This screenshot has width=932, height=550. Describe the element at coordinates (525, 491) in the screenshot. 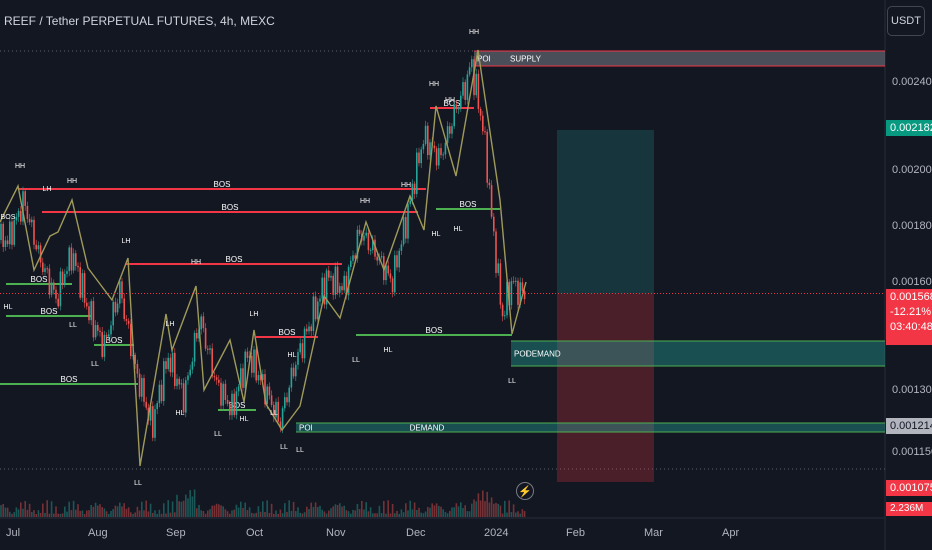

I see `lightning-icon: ⚡` at that location.